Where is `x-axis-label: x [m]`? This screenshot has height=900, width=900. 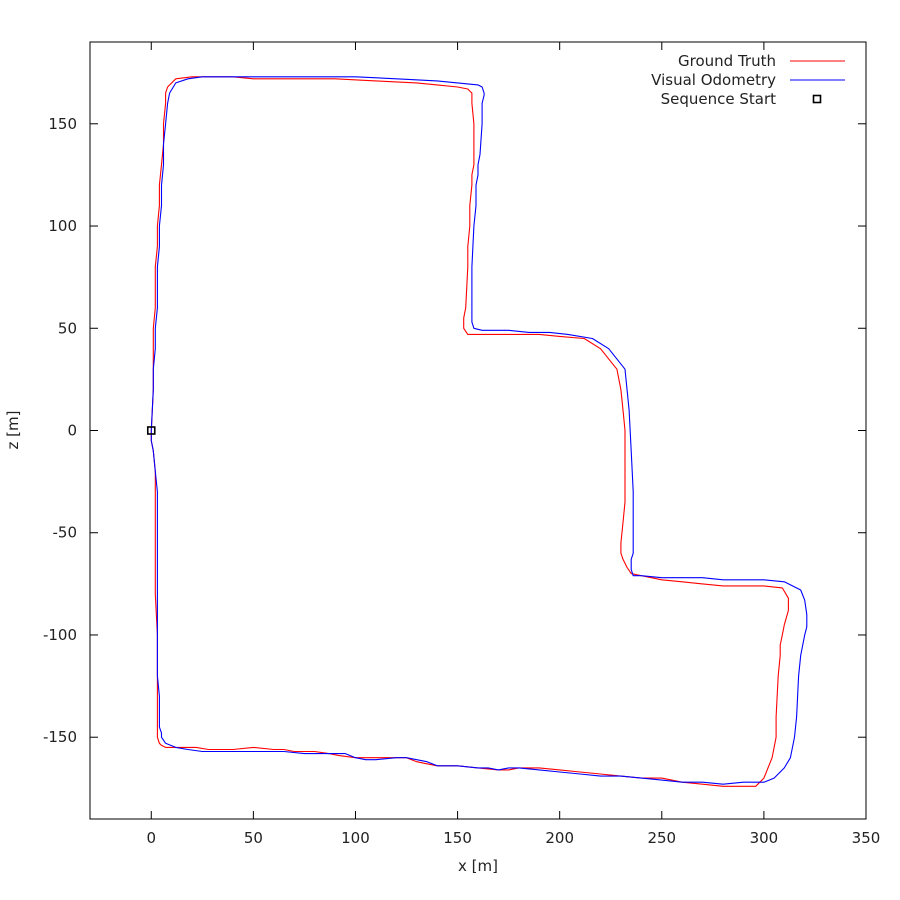
x-axis-label: x [m] is located at coordinates (478, 866).